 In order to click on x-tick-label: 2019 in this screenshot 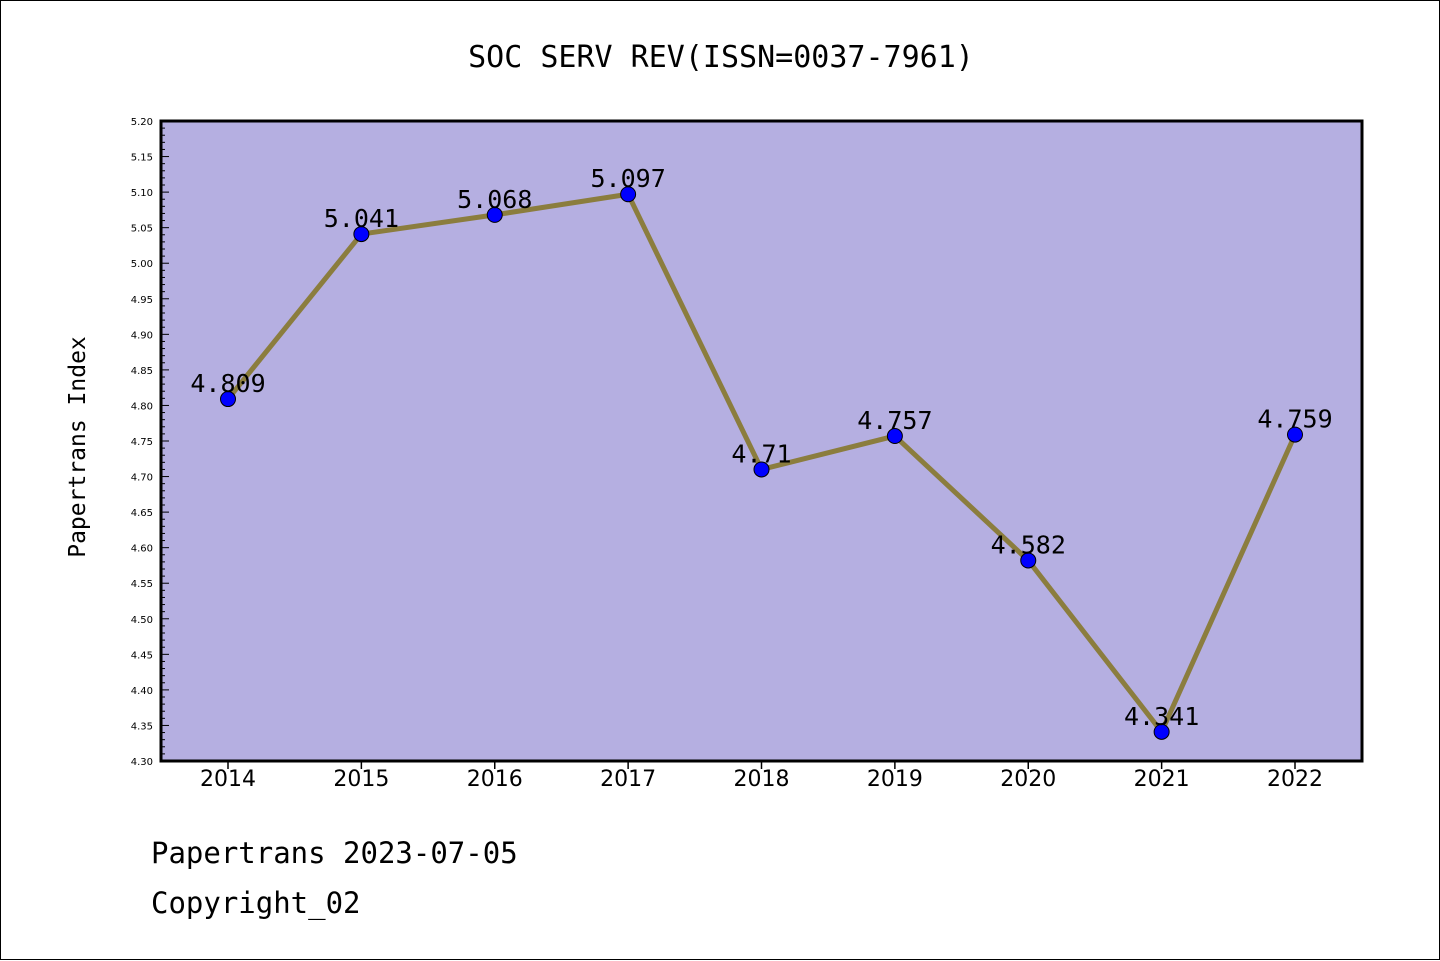, I will do `click(895, 779)`.